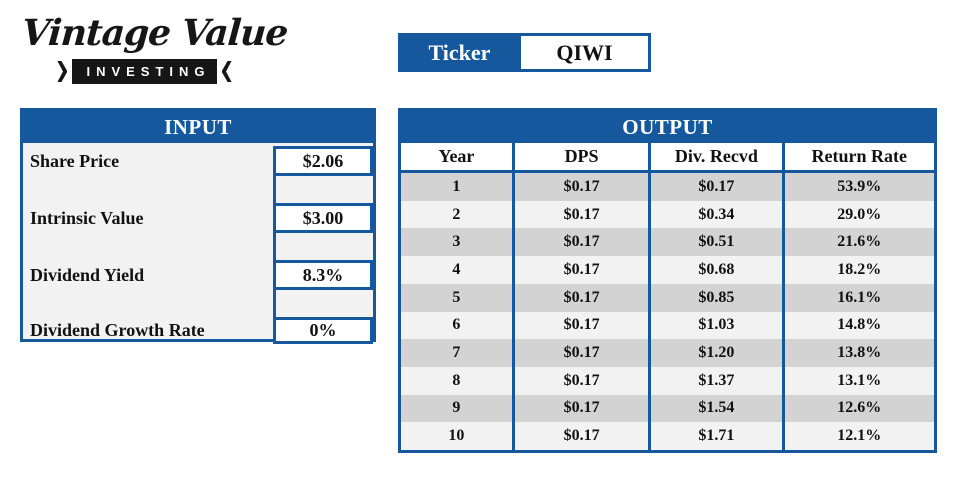 This screenshot has height=503, width=960. What do you see at coordinates (323, 218) in the screenshot?
I see `intrinsic-value-cell: $3.00` at bounding box center [323, 218].